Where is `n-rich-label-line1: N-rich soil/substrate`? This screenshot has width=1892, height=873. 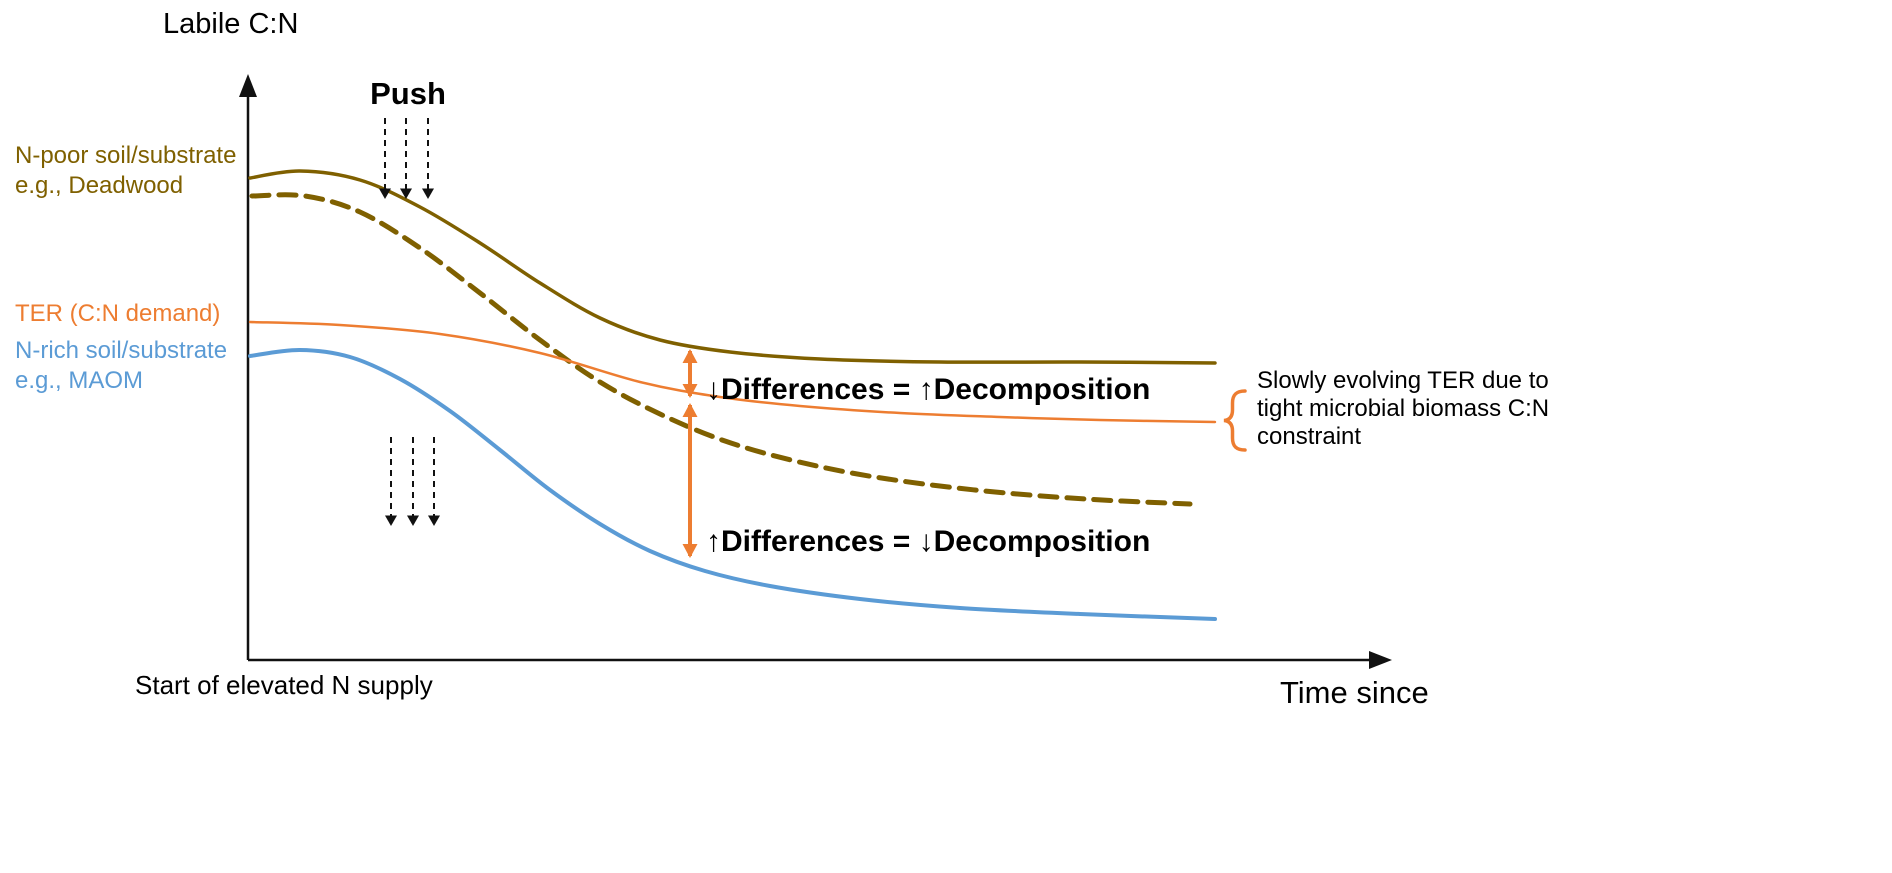 n-rich-label-line1: N-rich soil/substrate is located at coordinates (121, 350).